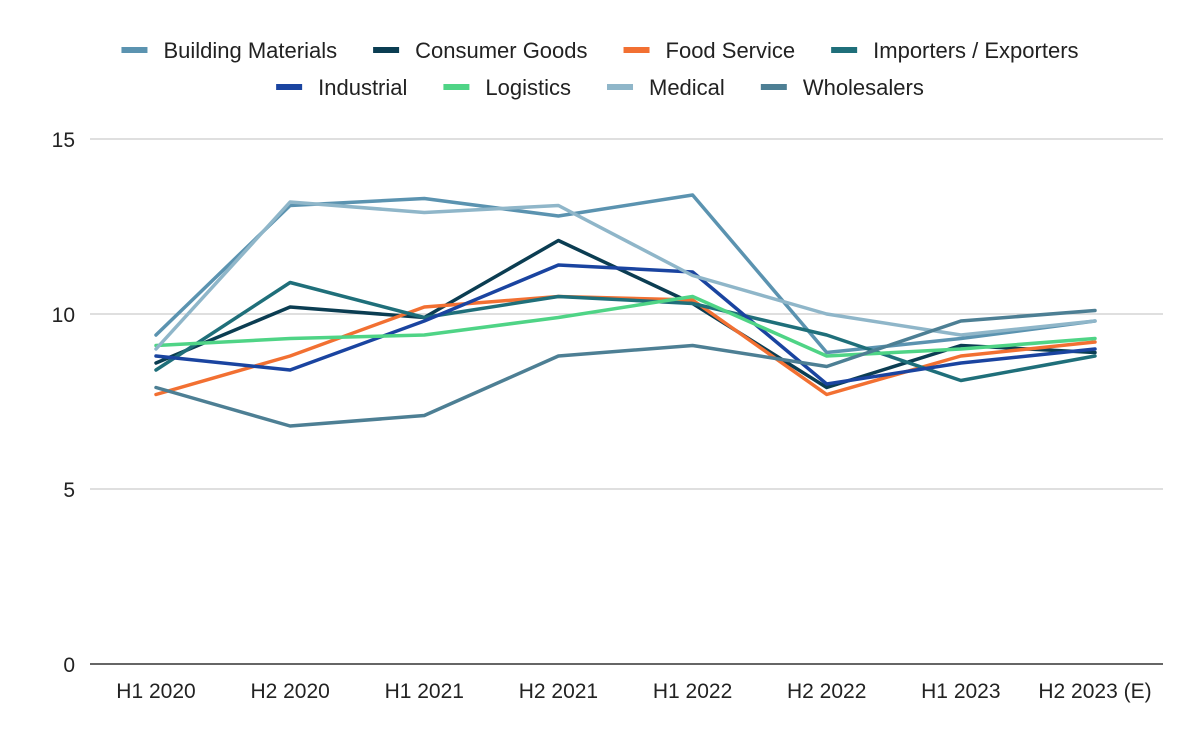 This screenshot has height=742, width=1200. What do you see at coordinates (69, 665) in the screenshot?
I see `y-tick-label: 0` at bounding box center [69, 665].